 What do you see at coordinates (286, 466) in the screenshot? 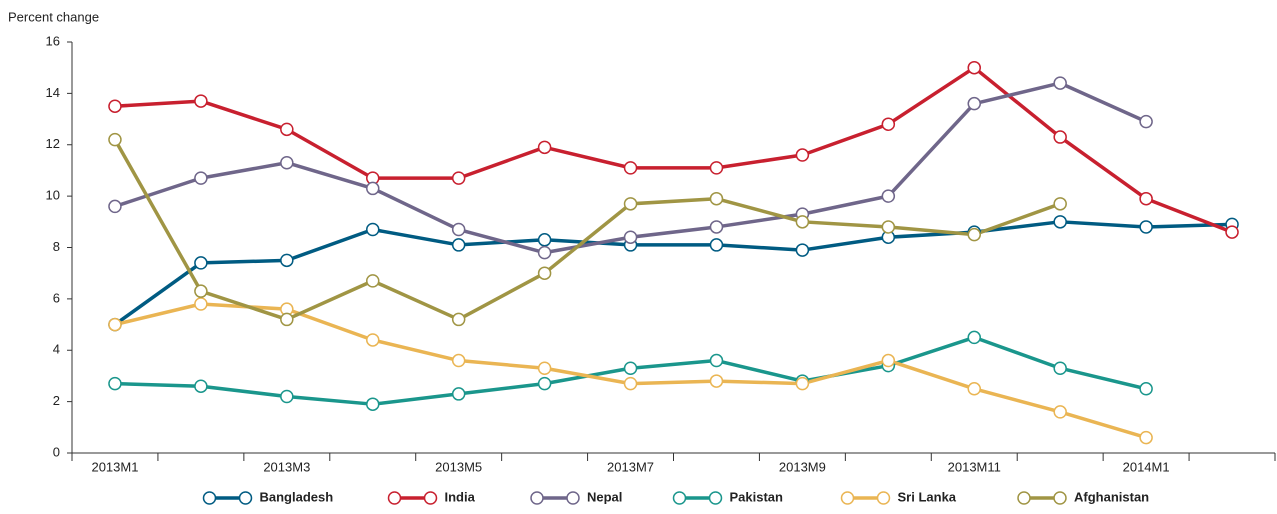
I see `x-tick-label: 2013M3` at bounding box center [286, 466].